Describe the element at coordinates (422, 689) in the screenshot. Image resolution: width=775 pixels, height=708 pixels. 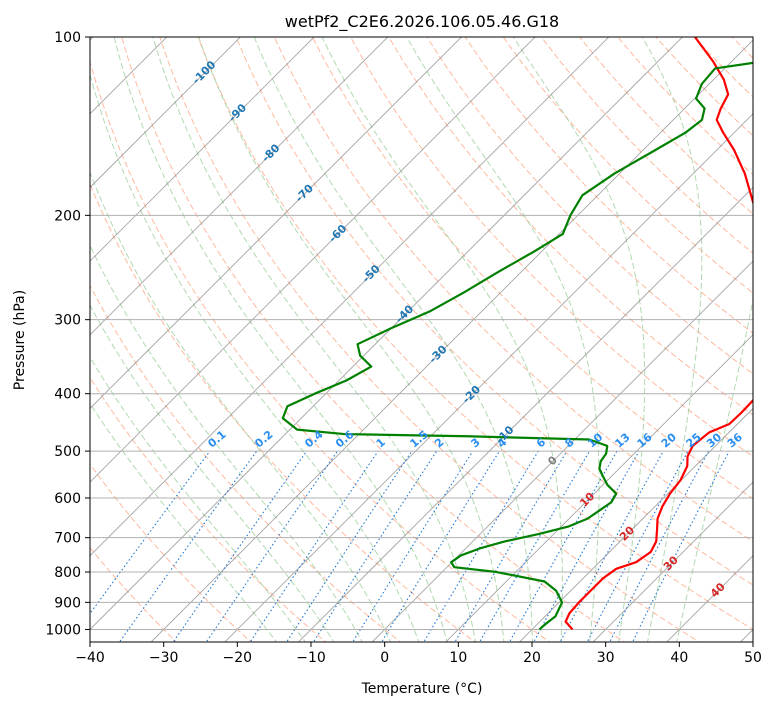
I see `x-axis-title: Temperature (°C)` at that location.